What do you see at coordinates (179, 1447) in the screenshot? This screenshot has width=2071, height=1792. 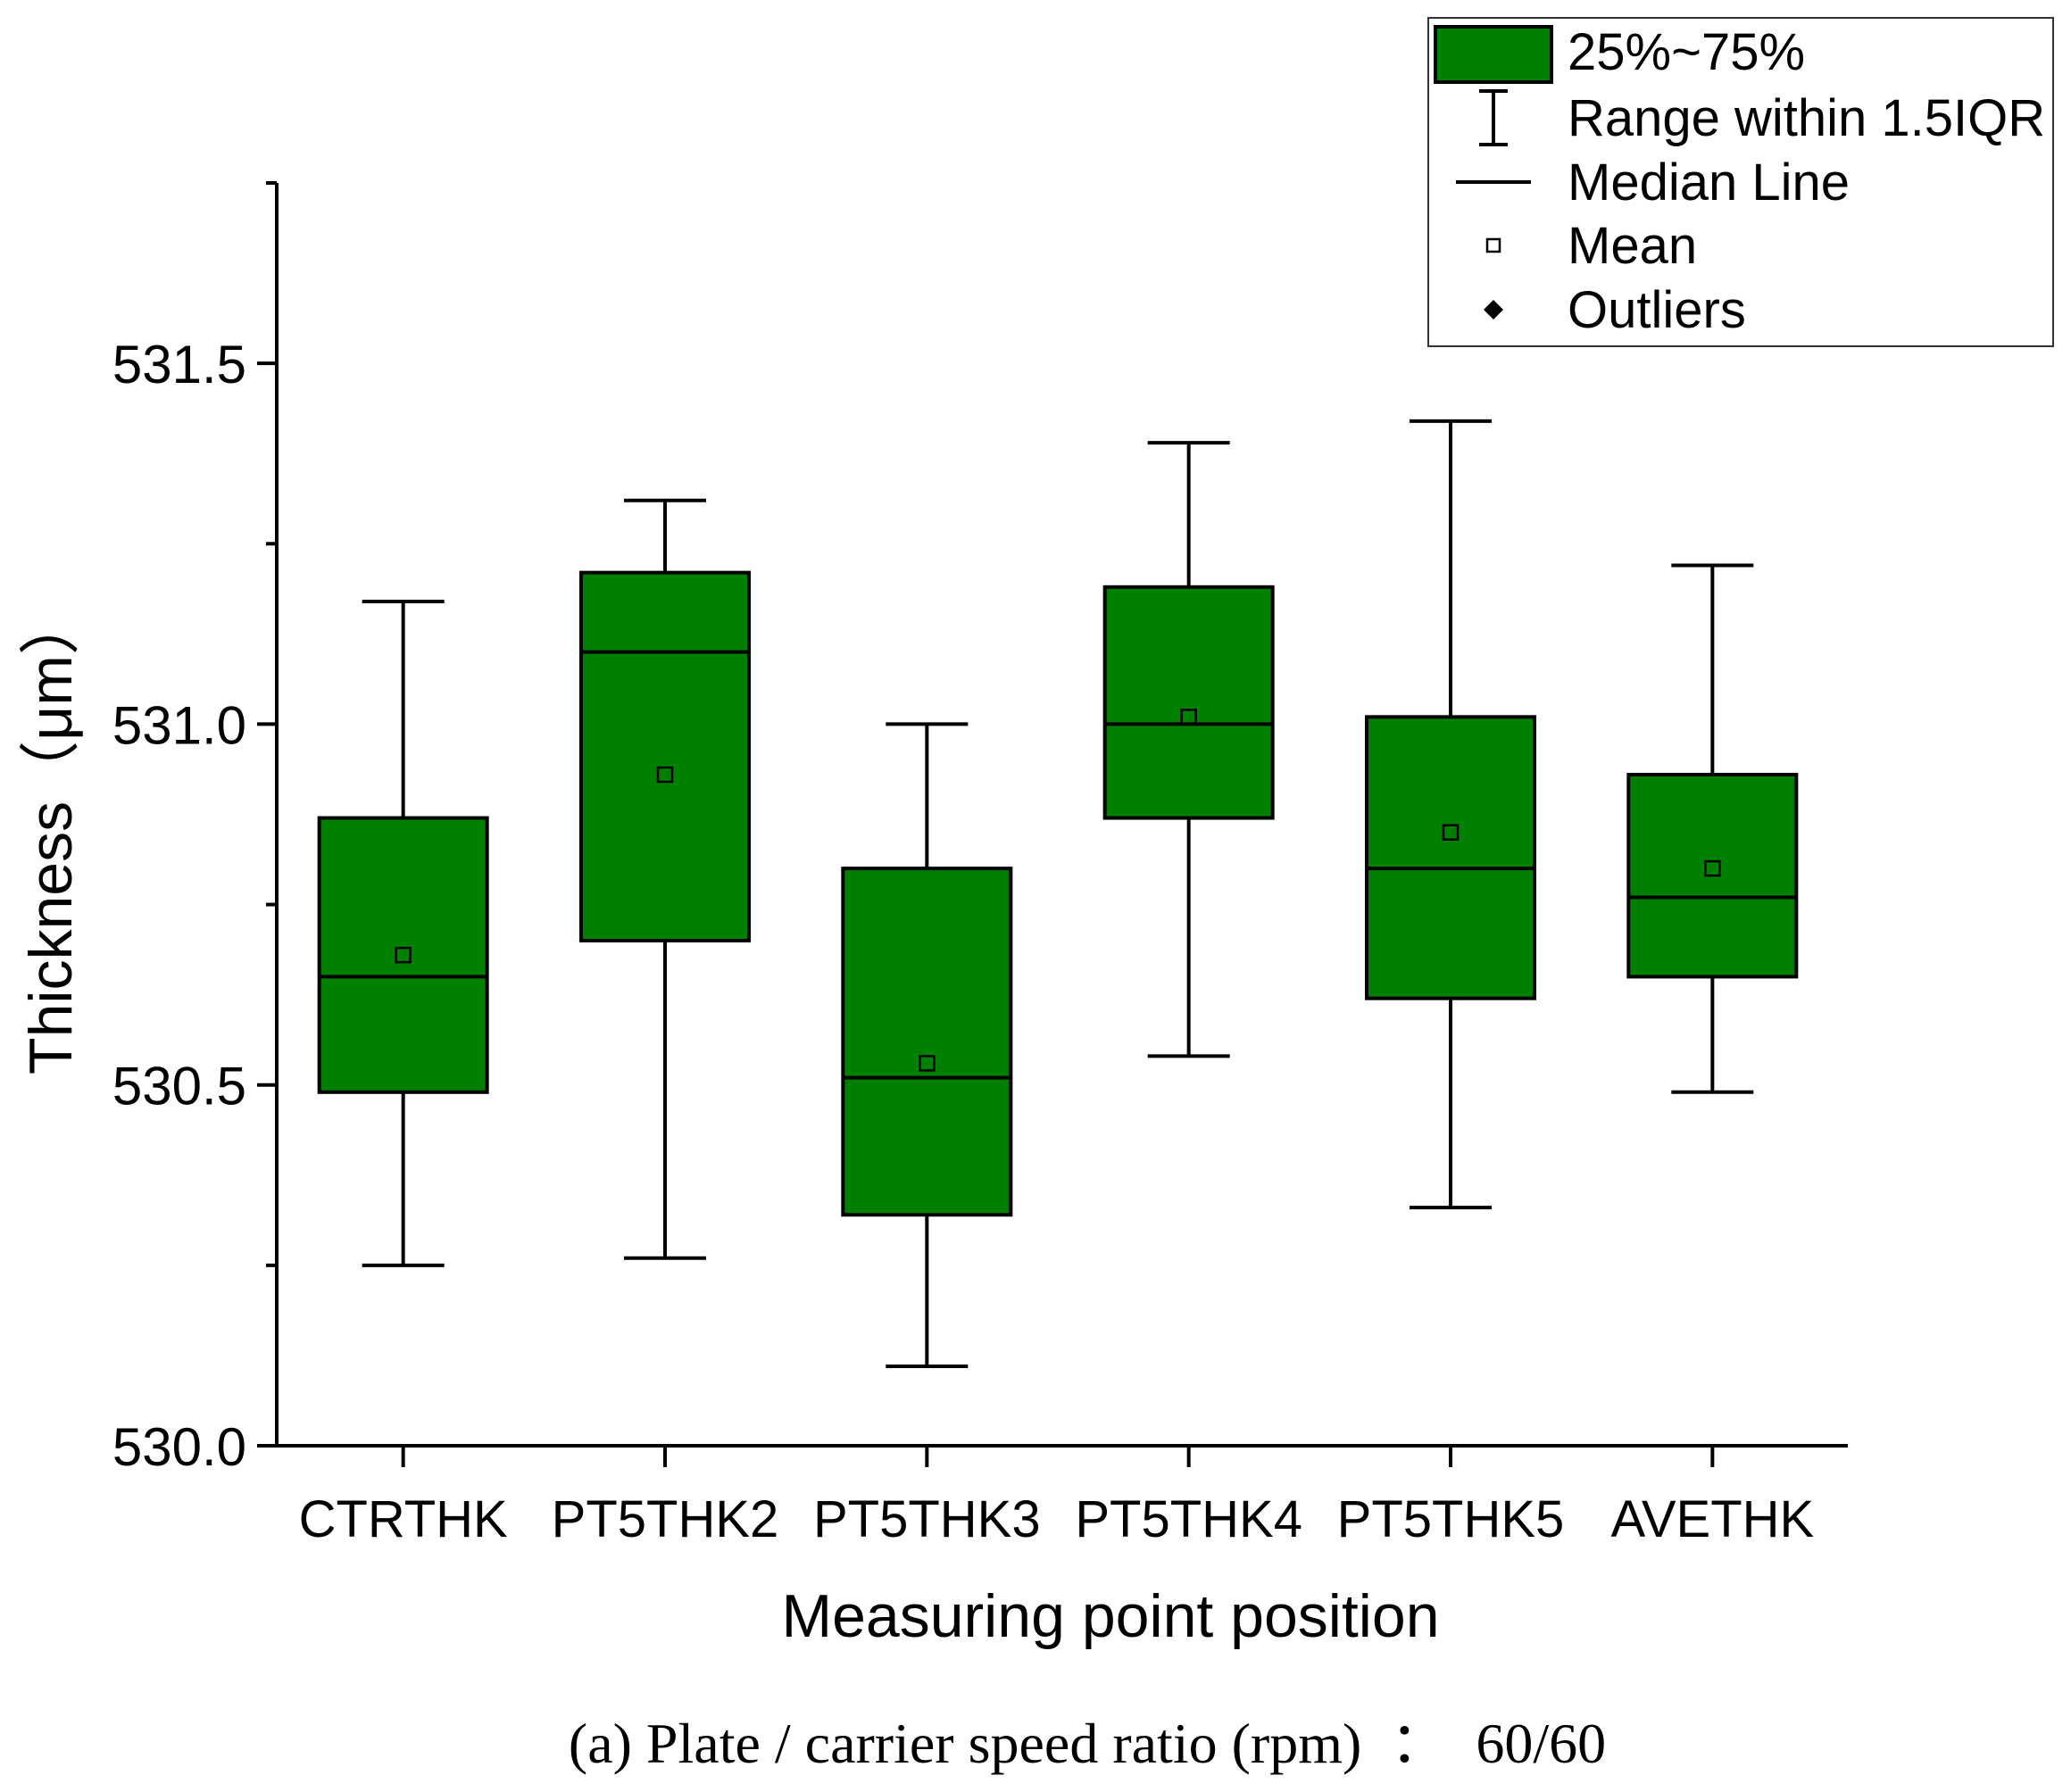 I see `y-tick-label: 530.0` at bounding box center [179, 1447].